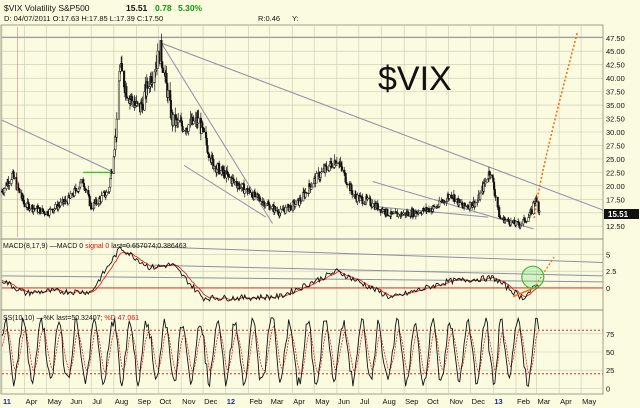 This screenshot has width=640, height=408. What do you see at coordinates (615, 51) in the screenshot?
I see `y-tick-label: 45.00` at bounding box center [615, 51].